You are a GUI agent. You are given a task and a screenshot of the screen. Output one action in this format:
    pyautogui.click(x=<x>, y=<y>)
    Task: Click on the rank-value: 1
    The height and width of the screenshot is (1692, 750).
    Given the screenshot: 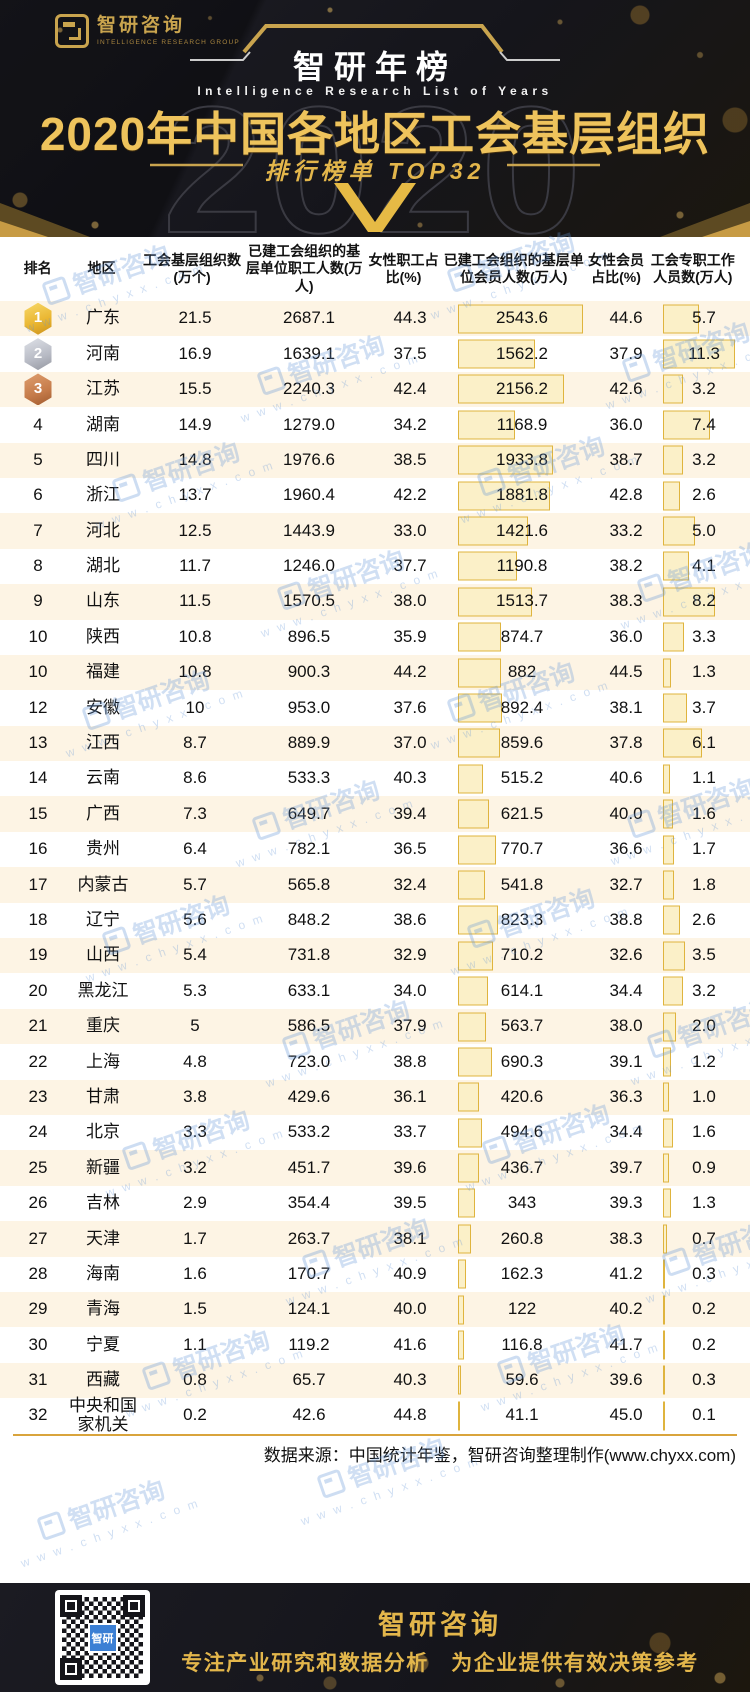 What is the action you would take?
    pyautogui.click(x=38, y=318)
    